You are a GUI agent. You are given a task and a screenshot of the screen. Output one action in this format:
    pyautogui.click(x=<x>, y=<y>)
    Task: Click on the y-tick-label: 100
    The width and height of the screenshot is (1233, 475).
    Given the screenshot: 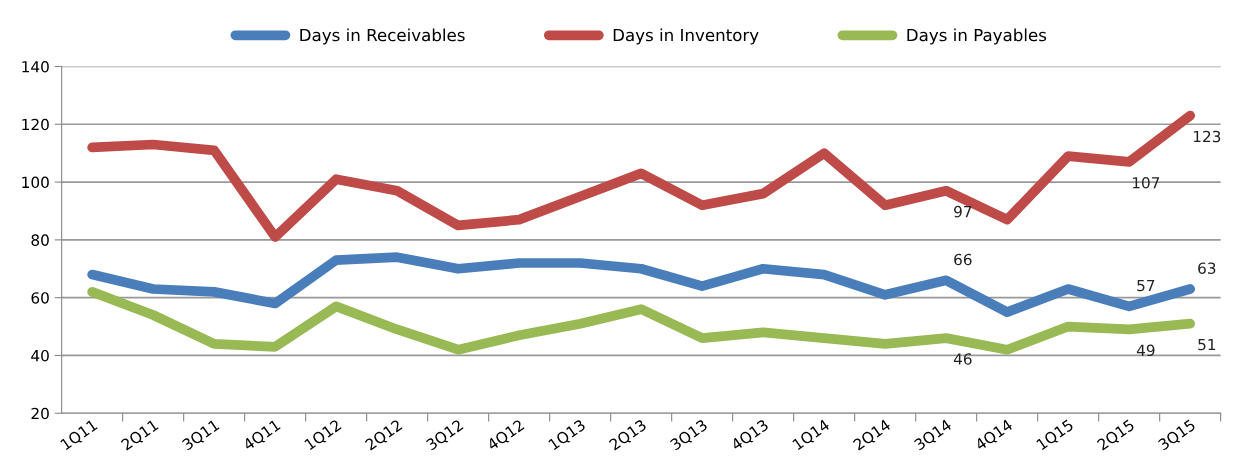 What is the action you would take?
    pyautogui.click(x=35, y=182)
    